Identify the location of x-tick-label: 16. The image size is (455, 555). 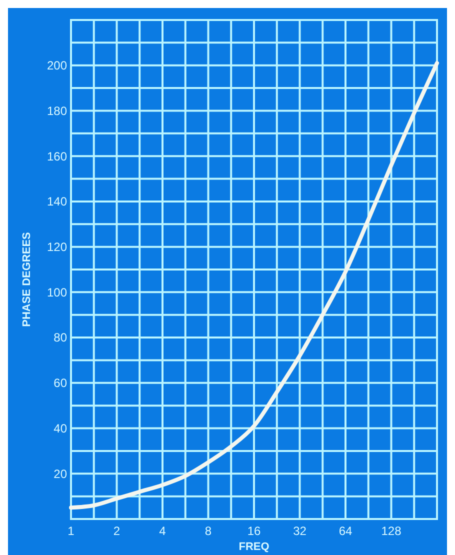
(254, 531).